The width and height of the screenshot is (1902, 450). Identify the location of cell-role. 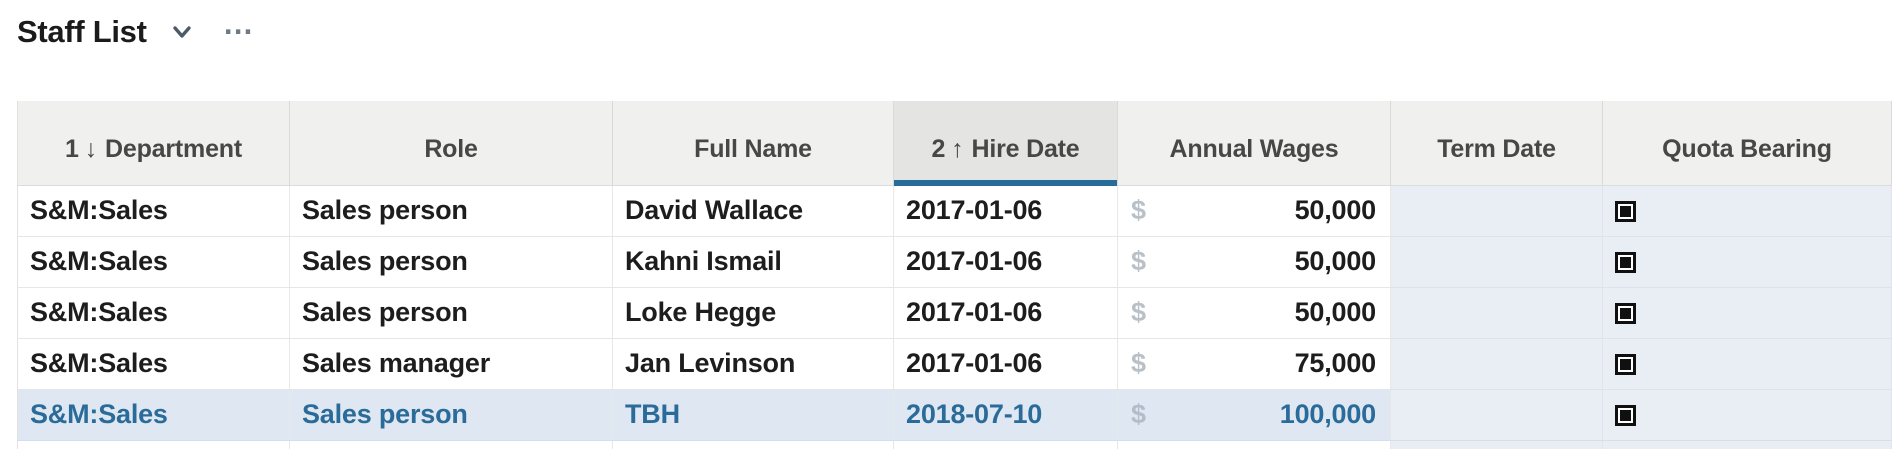
(451, 444).